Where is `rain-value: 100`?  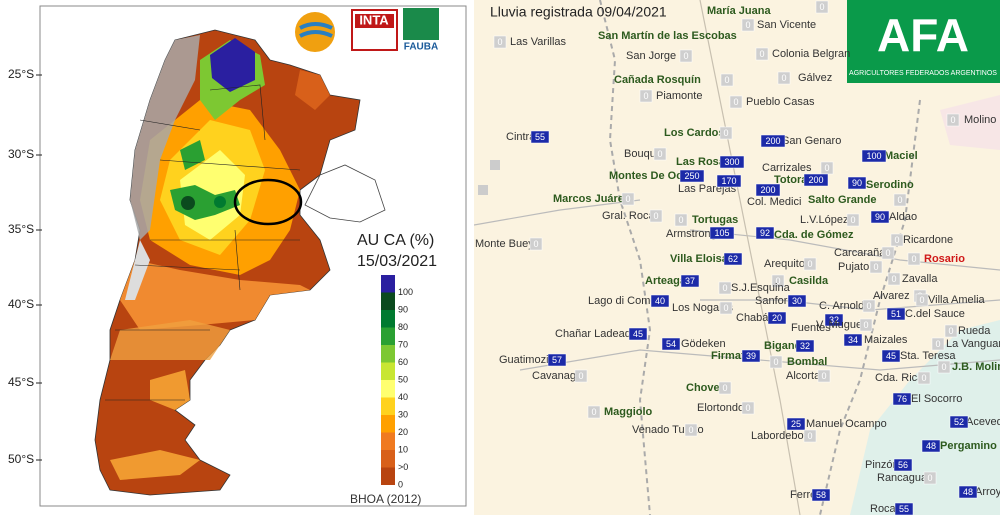 rain-value: 100 is located at coordinates (873, 156).